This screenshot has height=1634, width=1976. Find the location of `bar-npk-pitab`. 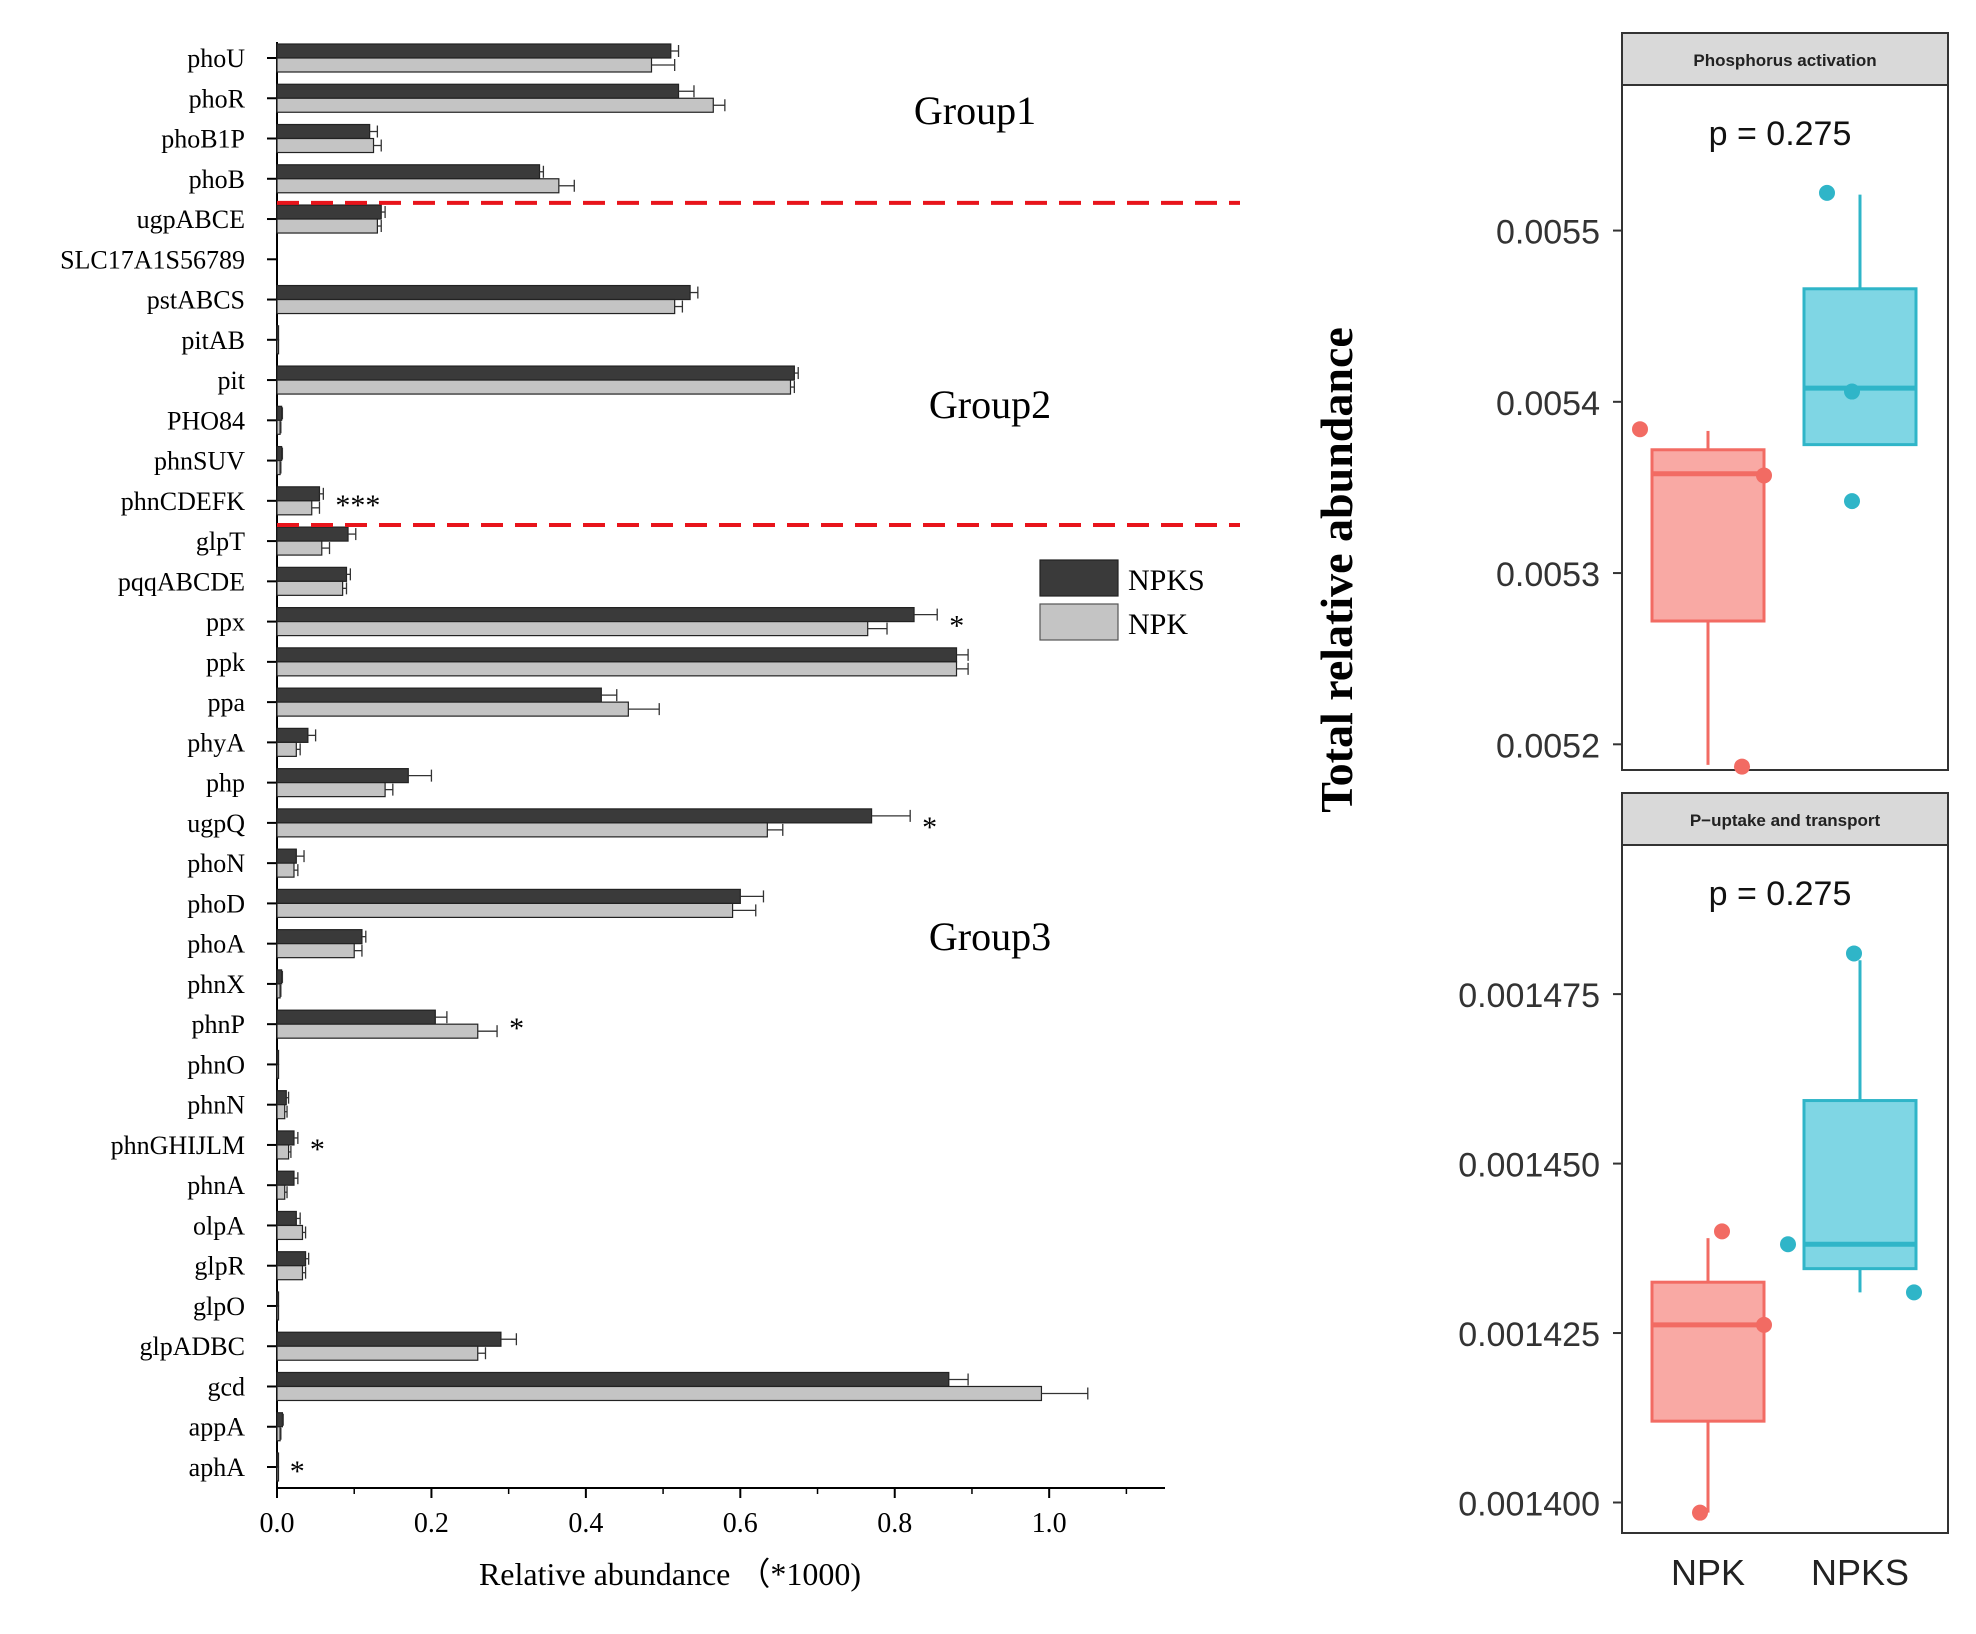

bar-npk-pitab is located at coordinates (278, 347).